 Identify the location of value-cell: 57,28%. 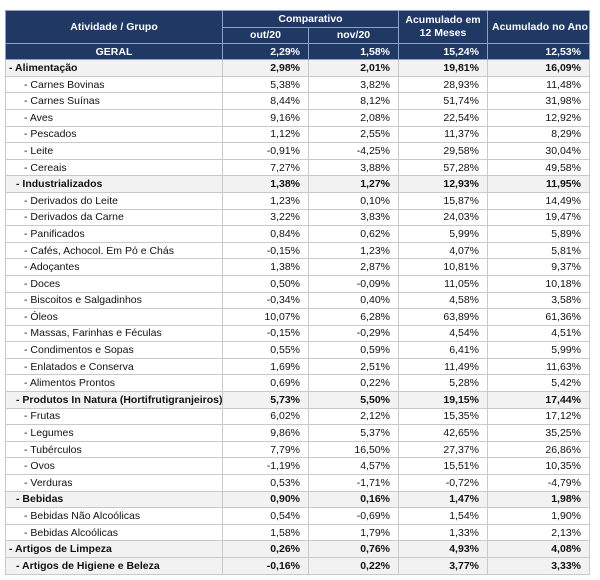
(443, 167).